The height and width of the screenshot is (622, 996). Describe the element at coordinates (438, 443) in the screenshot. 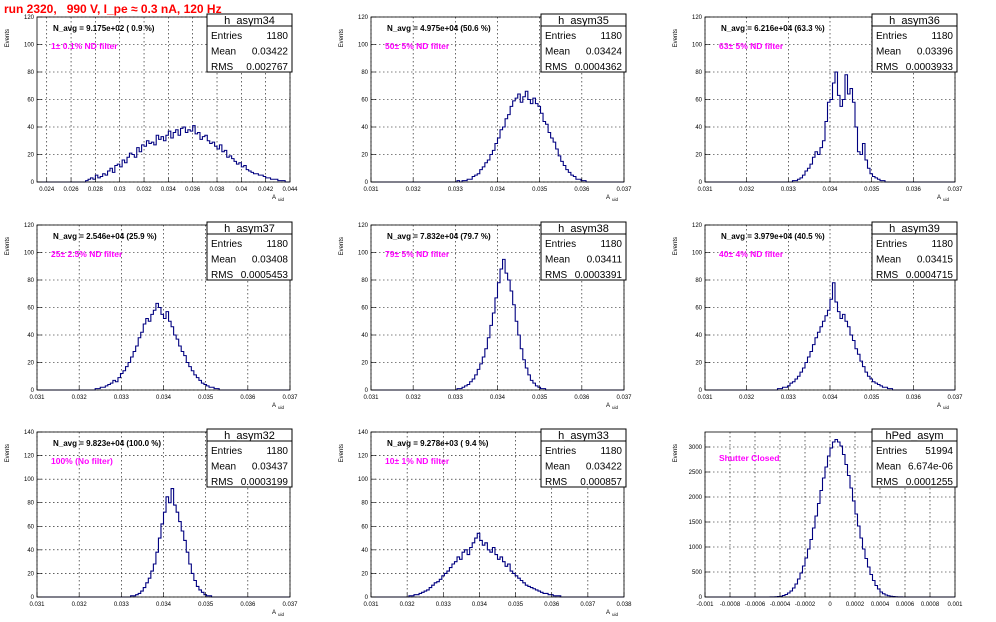

I see `navg-label: N_avg = 9.278e+03 ( 9.4 %)` at that location.